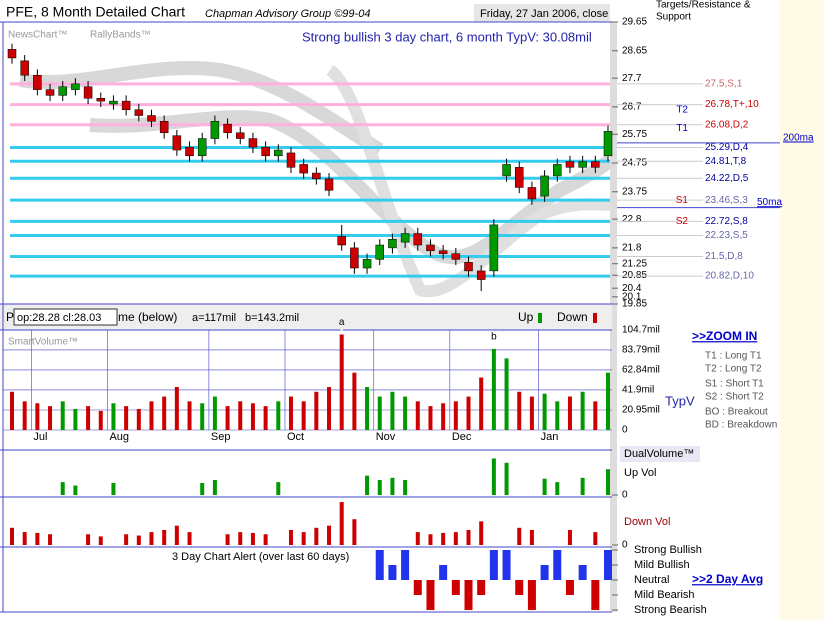 This screenshot has width=824, height=620. I want to click on y-tick-label: Neutral, so click(651, 580).